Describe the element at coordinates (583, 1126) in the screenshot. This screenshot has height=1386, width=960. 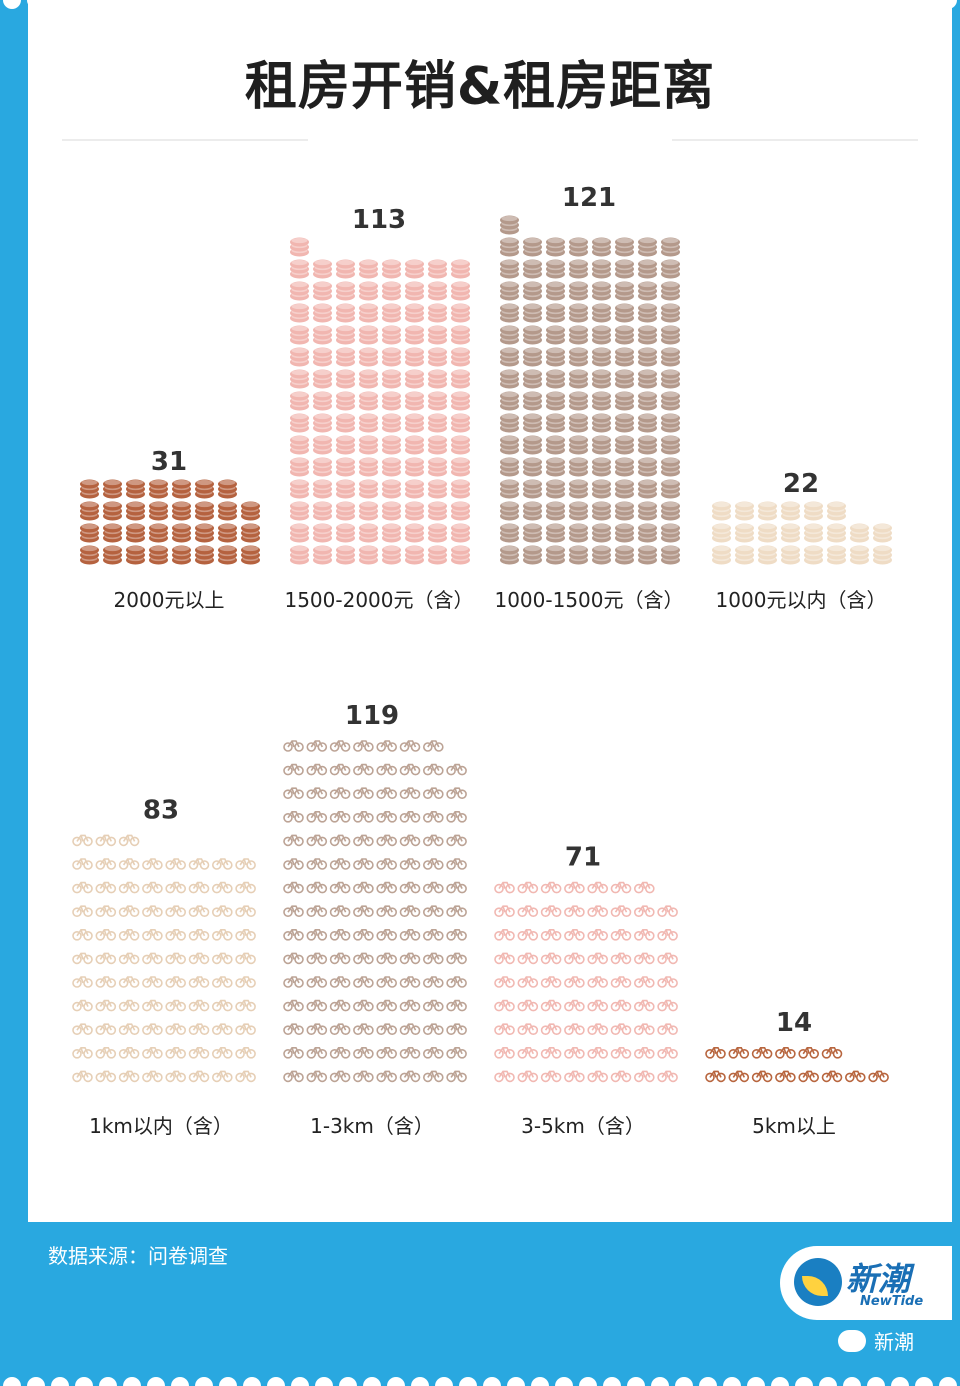
I see `category-label: 3-5km（含）` at that location.